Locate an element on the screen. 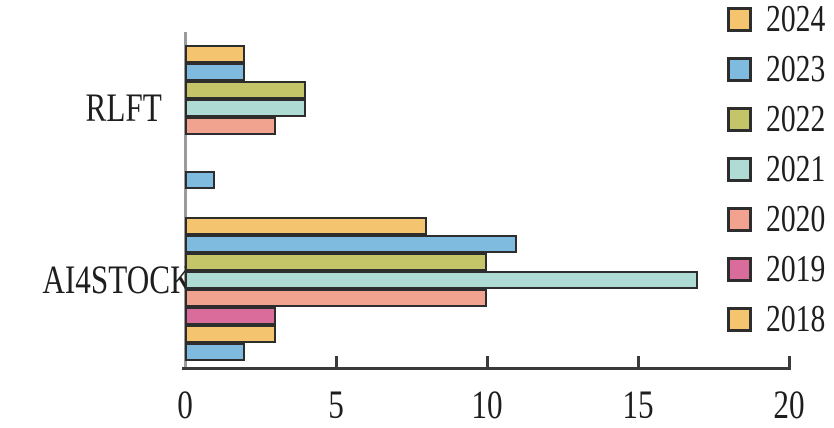  bar-ai4stock-2022 is located at coordinates (336, 262).